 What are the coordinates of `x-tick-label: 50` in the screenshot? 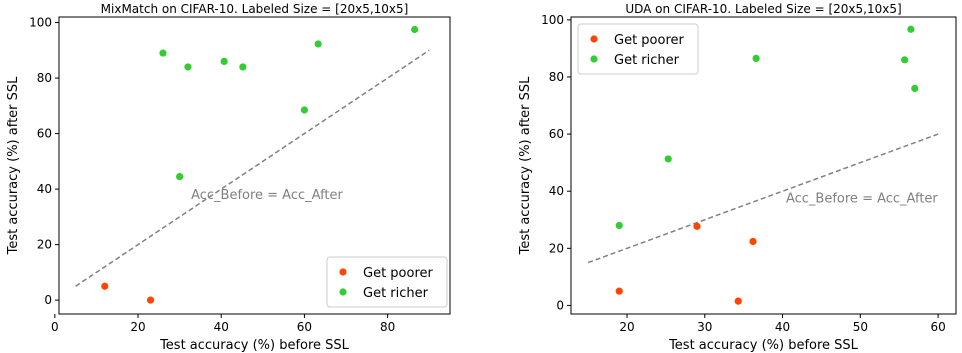 It's located at (860, 327).